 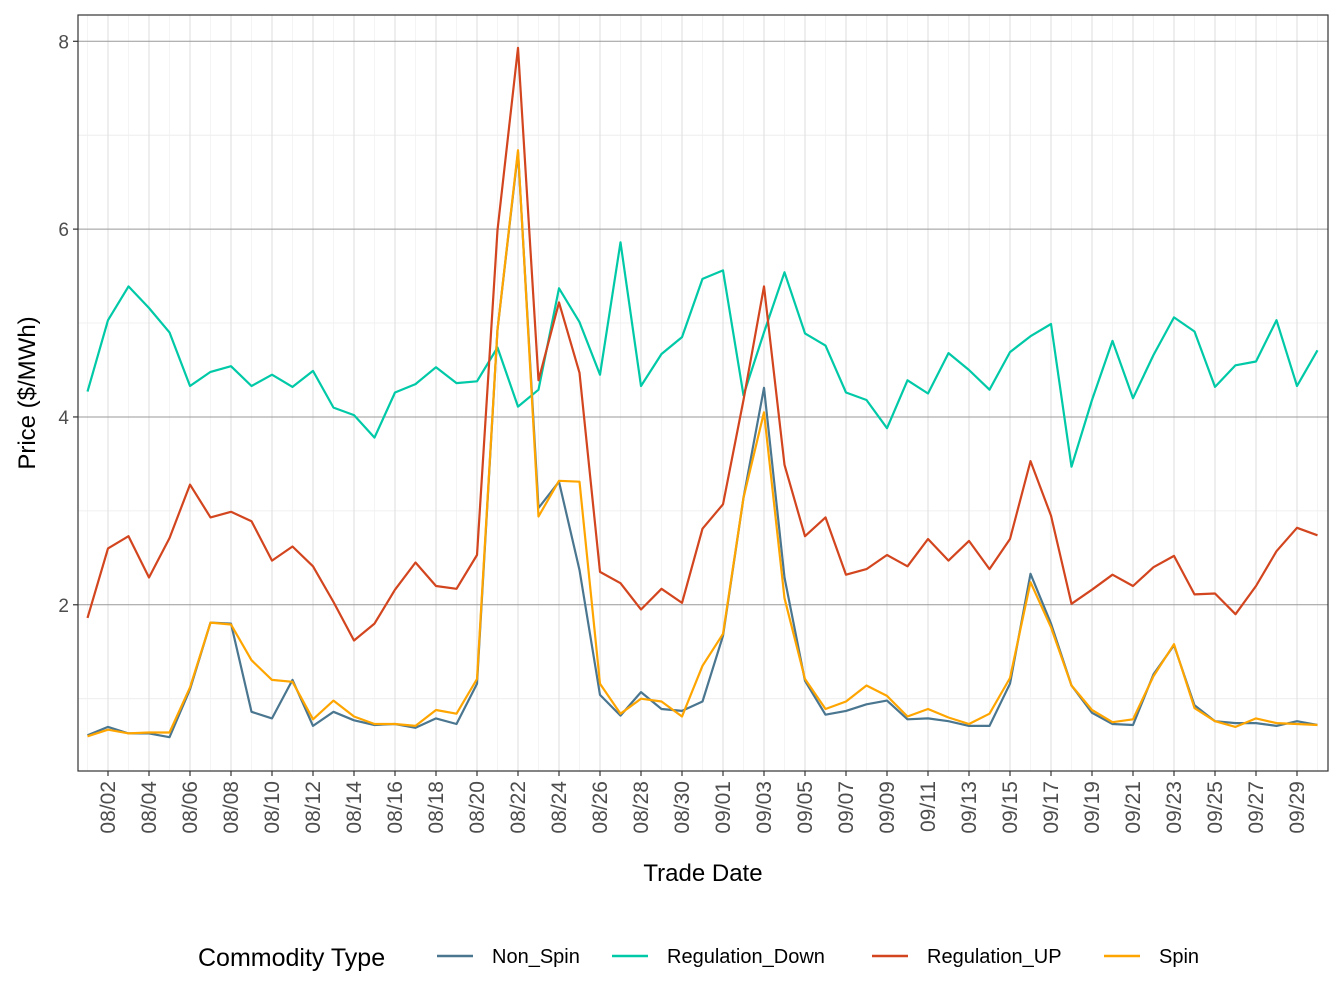 What do you see at coordinates (63, 606) in the screenshot?
I see `y-tick-label: 2` at bounding box center [63, 606].